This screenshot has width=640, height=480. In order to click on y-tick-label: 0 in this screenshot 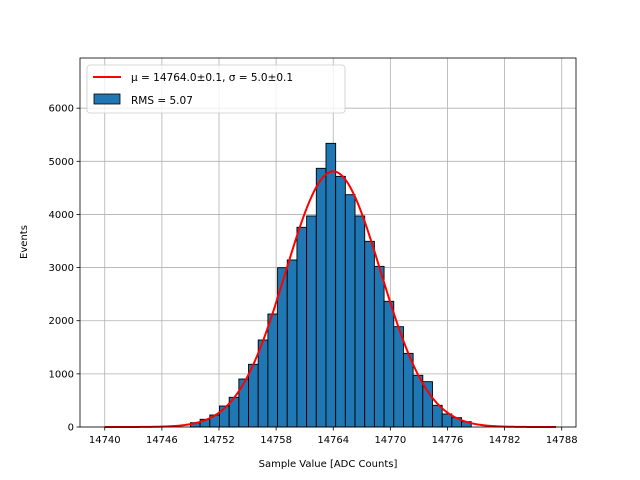, I will do `click(71, 428)`.